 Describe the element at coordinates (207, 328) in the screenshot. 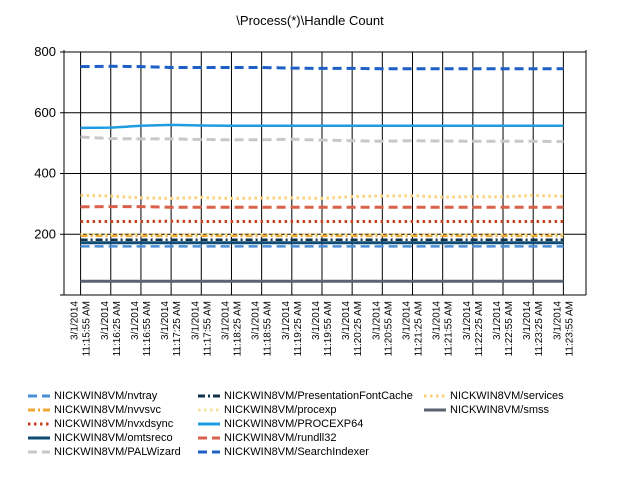

I see `svg-text: 11:17:55 AM` at that location.